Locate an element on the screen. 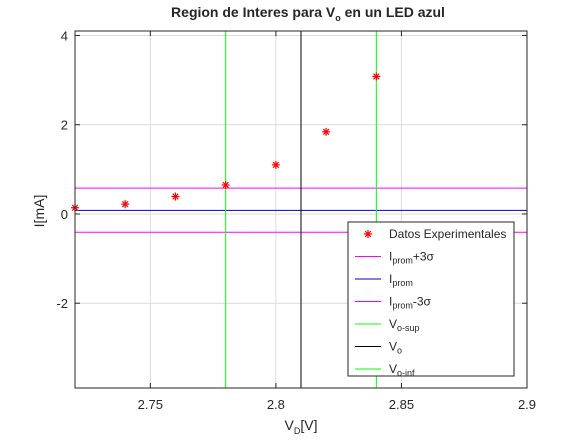 Image resolution: width=581 pixels, height=441 pixels. legend-entry: Vo-sup is located at coordinates (387, 325).